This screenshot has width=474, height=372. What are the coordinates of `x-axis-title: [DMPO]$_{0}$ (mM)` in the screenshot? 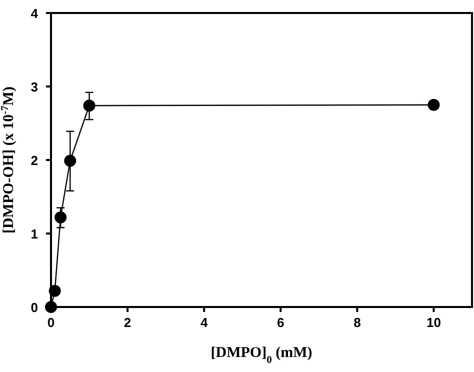 It's located at (261, 355).